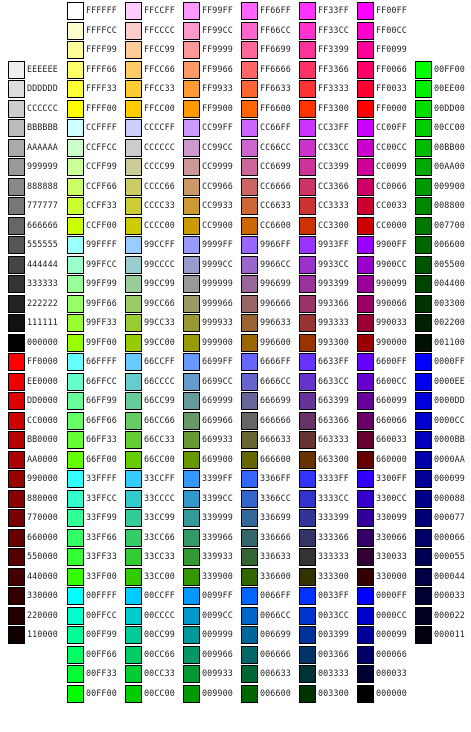  Describe the element at coordinates (42, 322) in the screenshot. I see `hex-code-label: 111111` at that location.